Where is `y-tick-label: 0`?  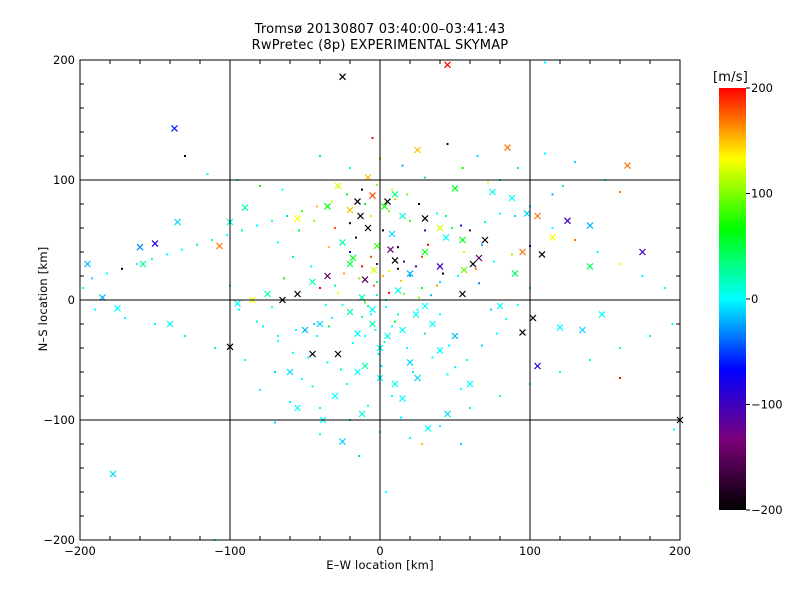 y-tick-label: 0 is located at coordinates (71, 300).